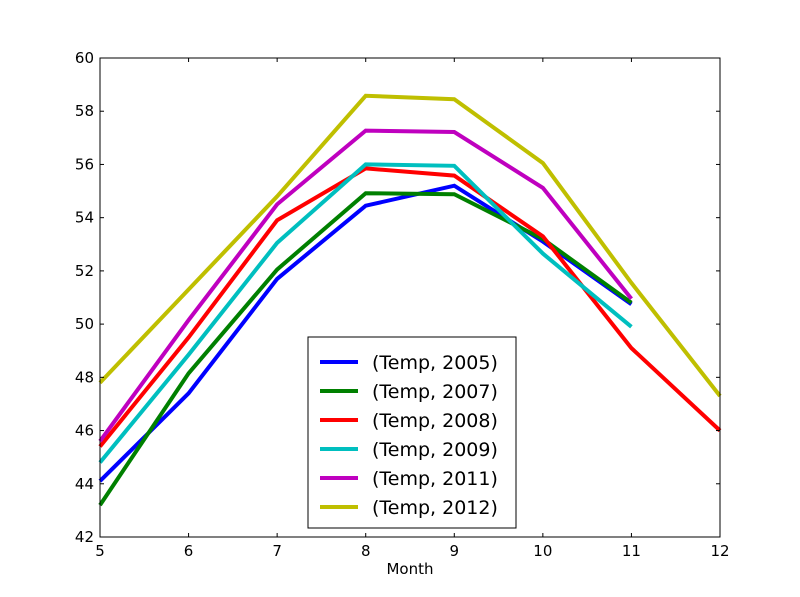  I want to click on x-tick-label: 12, so click(719, 551).